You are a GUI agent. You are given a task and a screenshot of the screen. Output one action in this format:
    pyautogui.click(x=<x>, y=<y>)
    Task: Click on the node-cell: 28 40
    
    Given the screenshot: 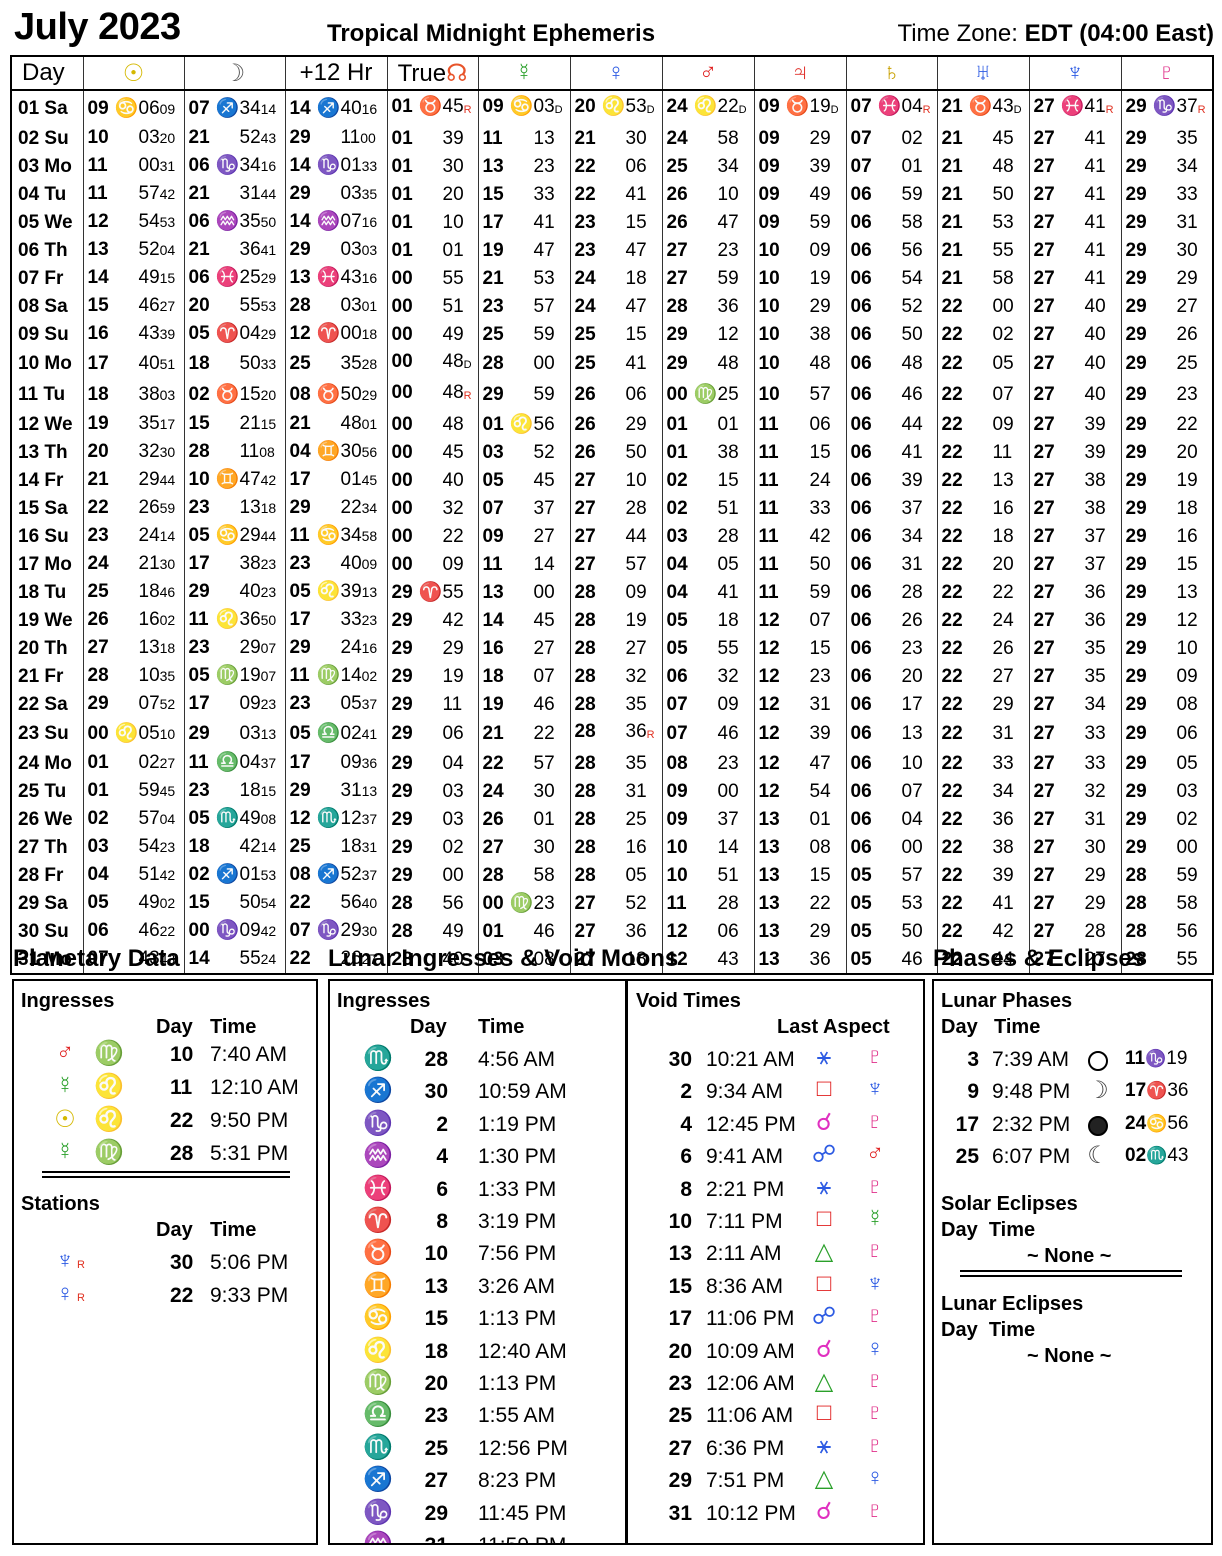 What is the action you would take?
    pyautogui.click(x=432, y=959)
    